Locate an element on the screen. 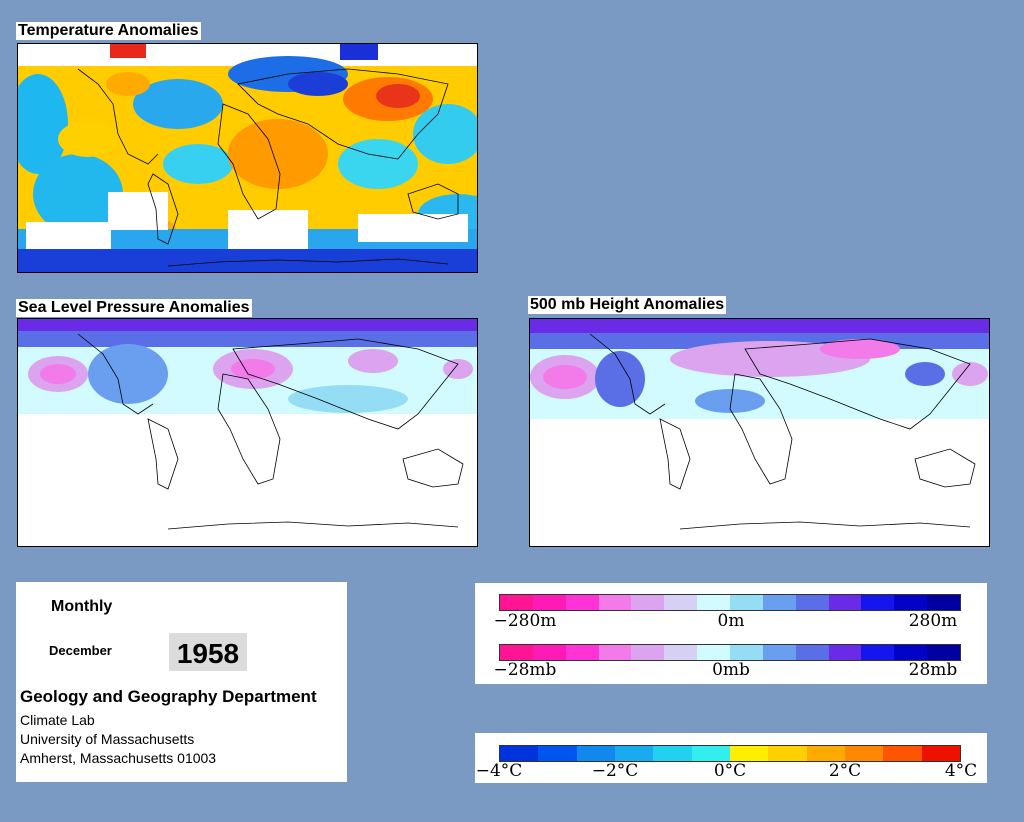  temperature-tick-3: 0°C is located at coordinates (730, 771).